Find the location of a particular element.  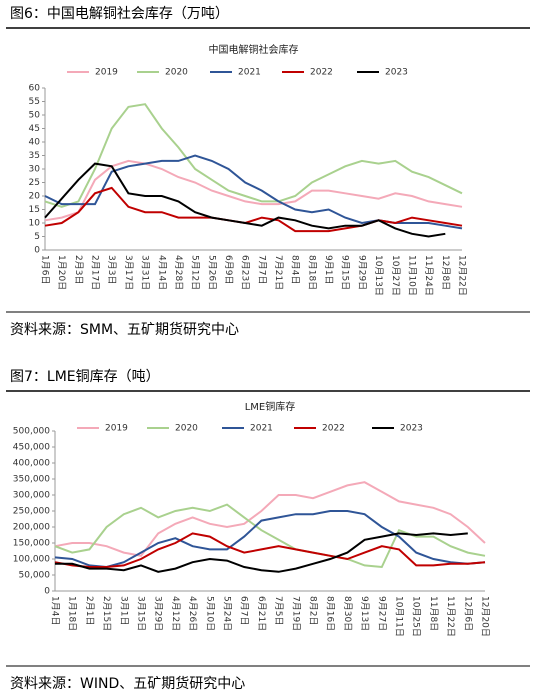

figure-title: 图7：LME铜库存（吨） is located at coordinates (85, 377).